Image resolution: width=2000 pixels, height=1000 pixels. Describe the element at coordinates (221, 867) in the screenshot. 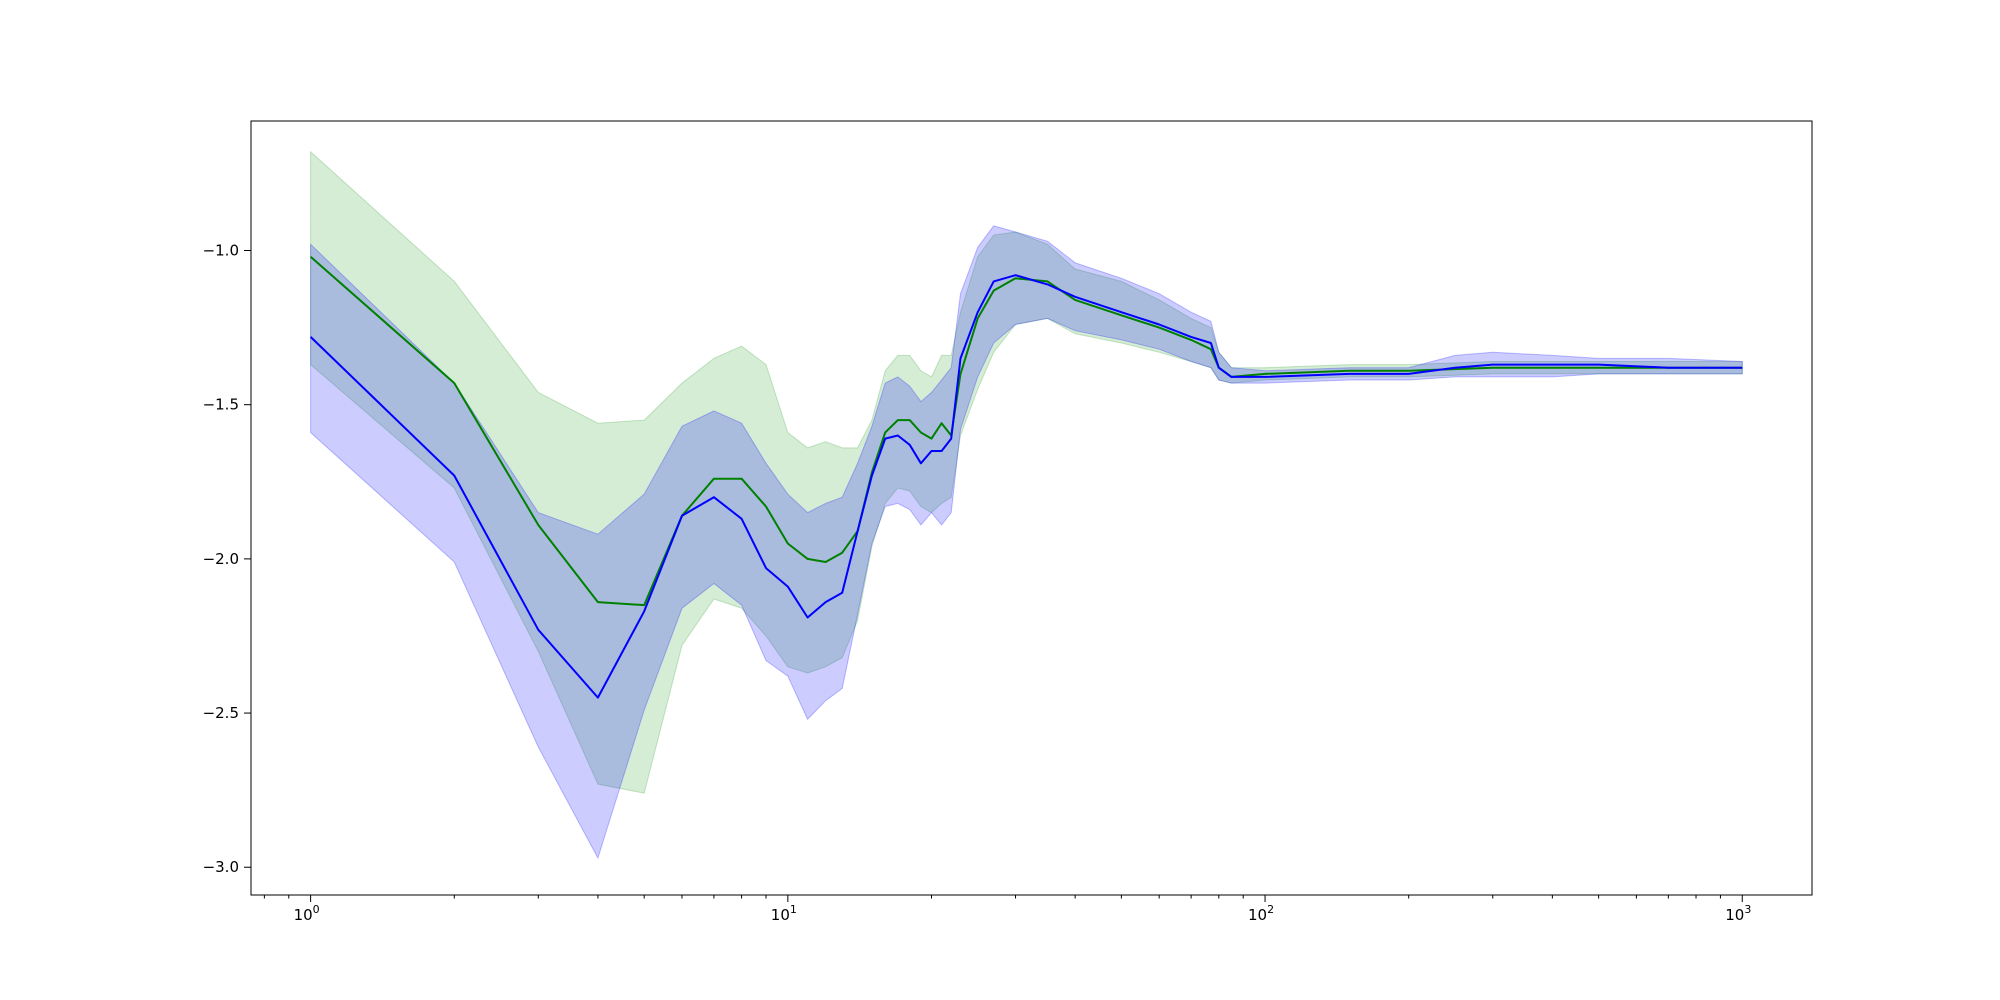

I see `y-tick-label: −3.0` at that location.